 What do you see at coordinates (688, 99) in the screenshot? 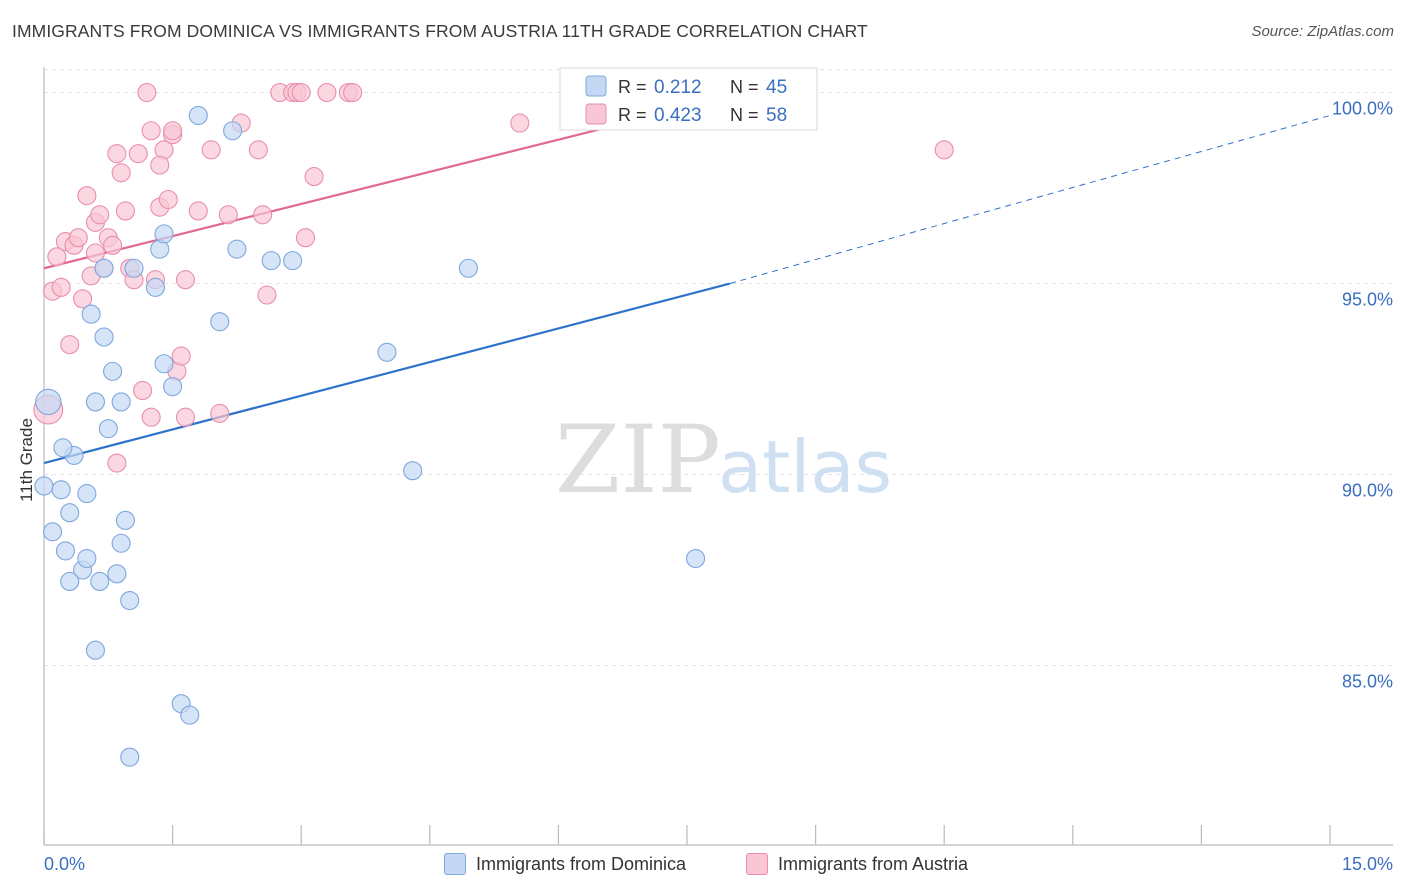
I see `stats-legend: R = 0.212 N = 45 R = 0.423 N = 58` at bounding box center [688, 99].